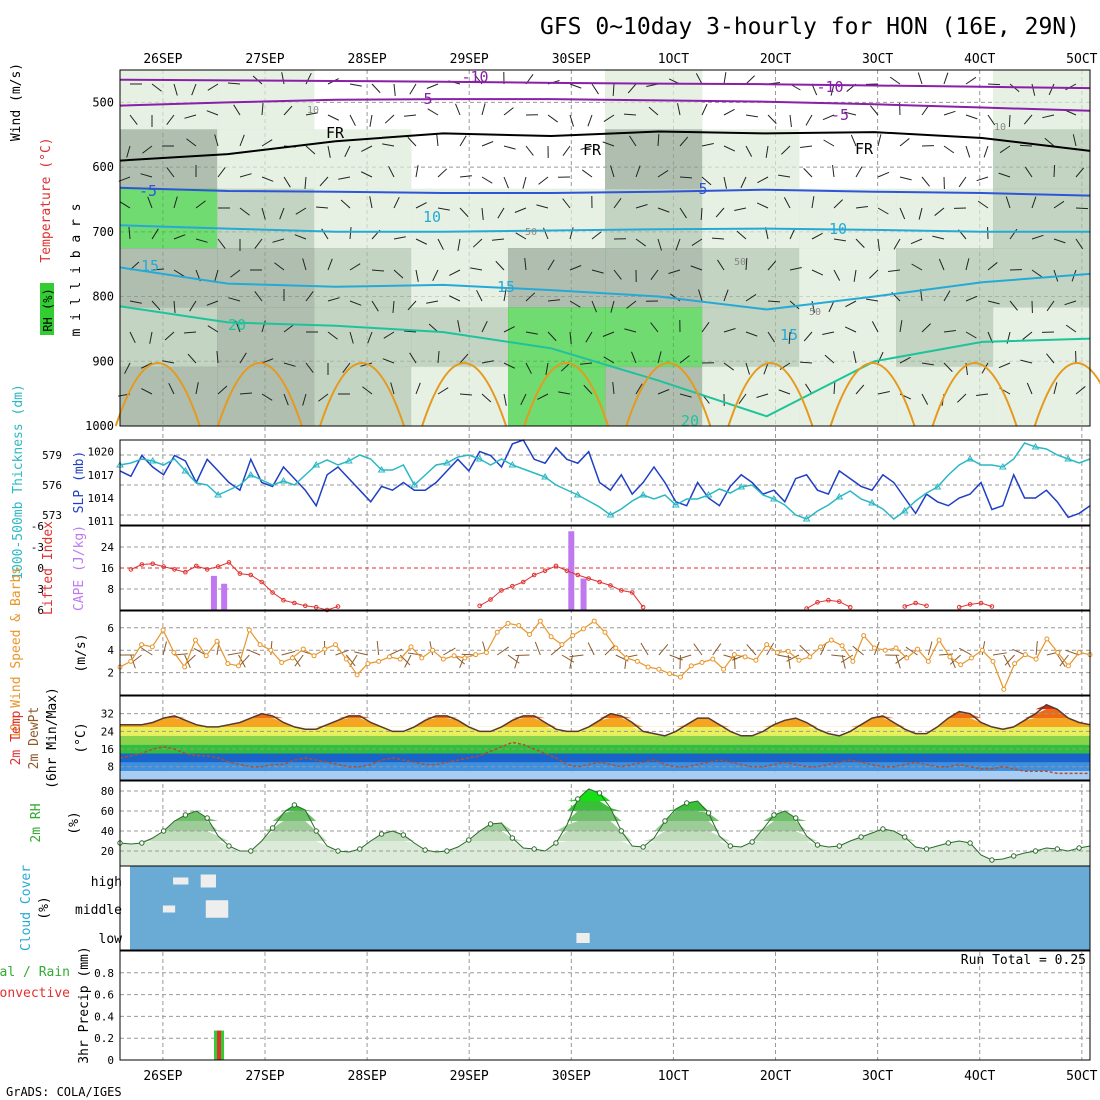 This screenshot has height=1100, width=1100. Describe the element at coordinates (52, 485) in the screenshot. I see `thickness-tick-label: 576` at that location.